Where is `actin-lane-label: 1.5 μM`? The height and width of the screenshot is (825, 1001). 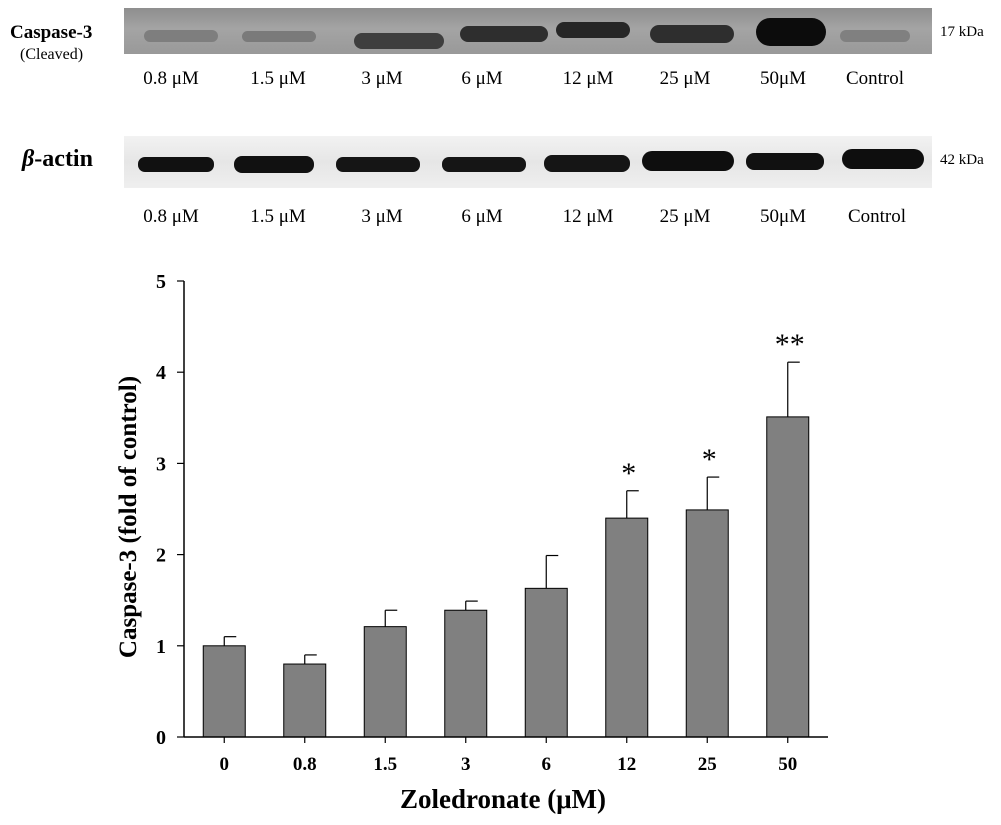
actin-lane-label: 1.5 μM is located at coordinates (278, 216).